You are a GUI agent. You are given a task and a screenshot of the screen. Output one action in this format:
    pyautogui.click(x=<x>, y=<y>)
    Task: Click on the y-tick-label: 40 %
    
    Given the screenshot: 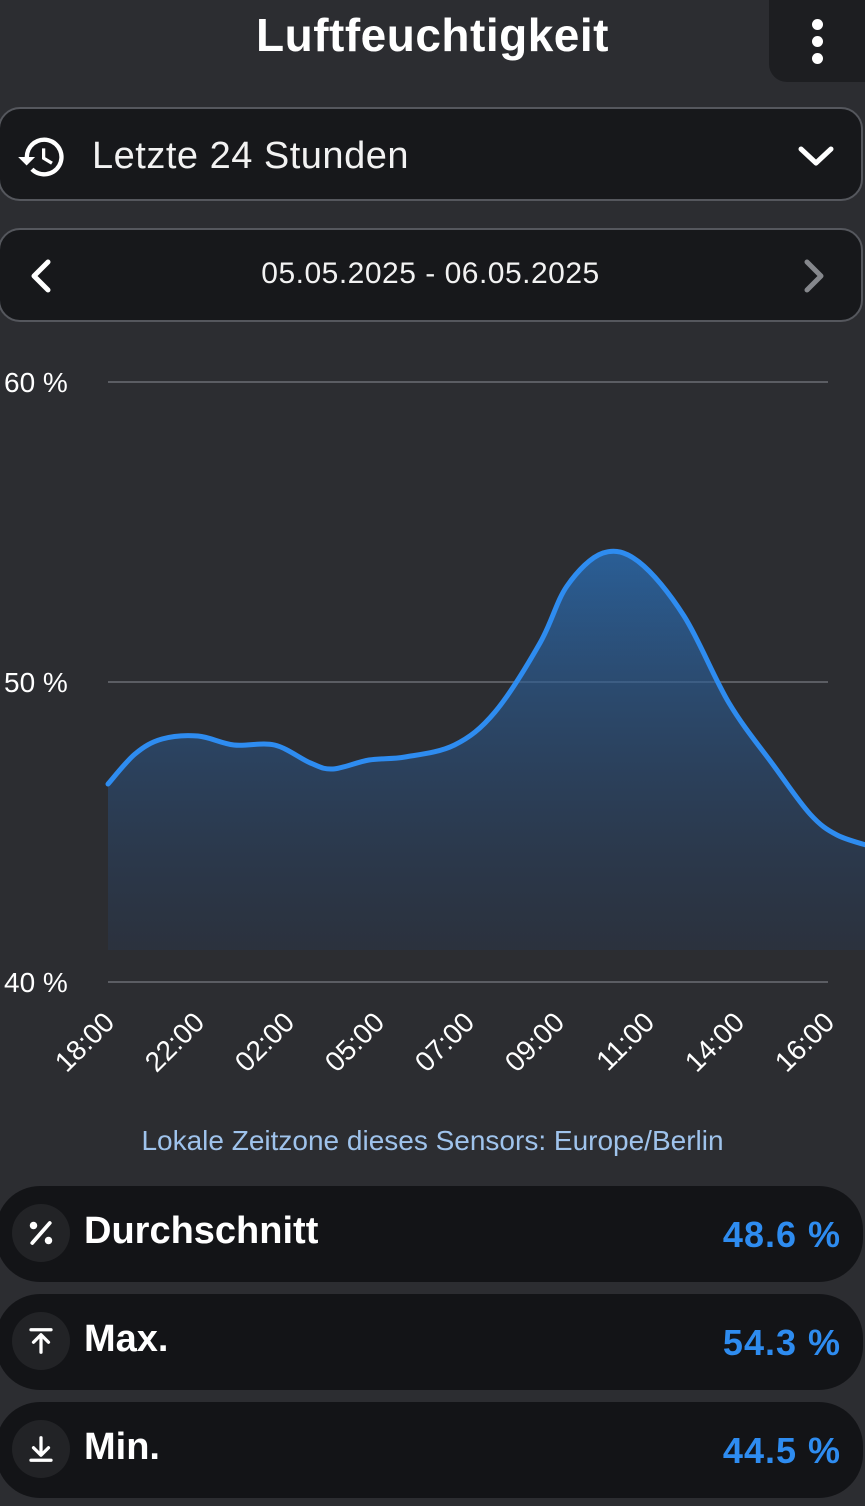 What is the action you would take?
    pyautogui.click(x=36, y=982)
    